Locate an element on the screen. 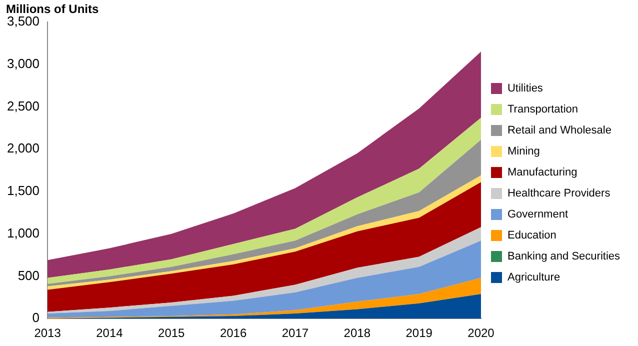  y-tick-label: 3,000 is located at coordinates (23, 63).